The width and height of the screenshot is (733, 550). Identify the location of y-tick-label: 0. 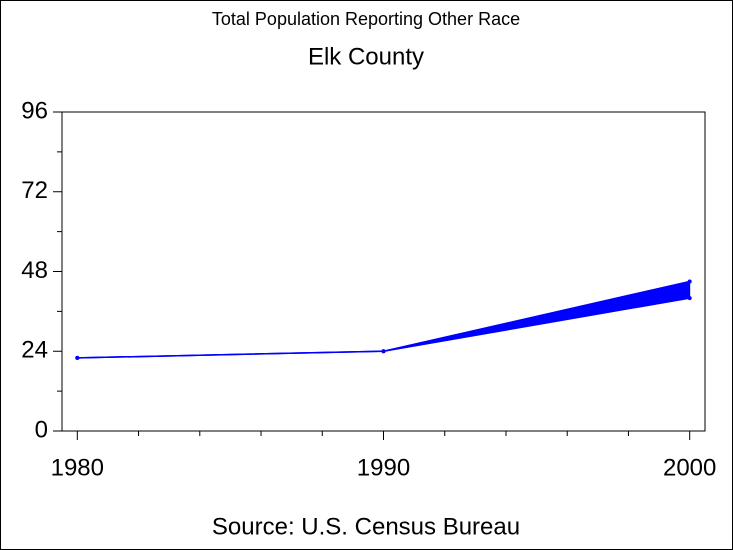
(41, 429).